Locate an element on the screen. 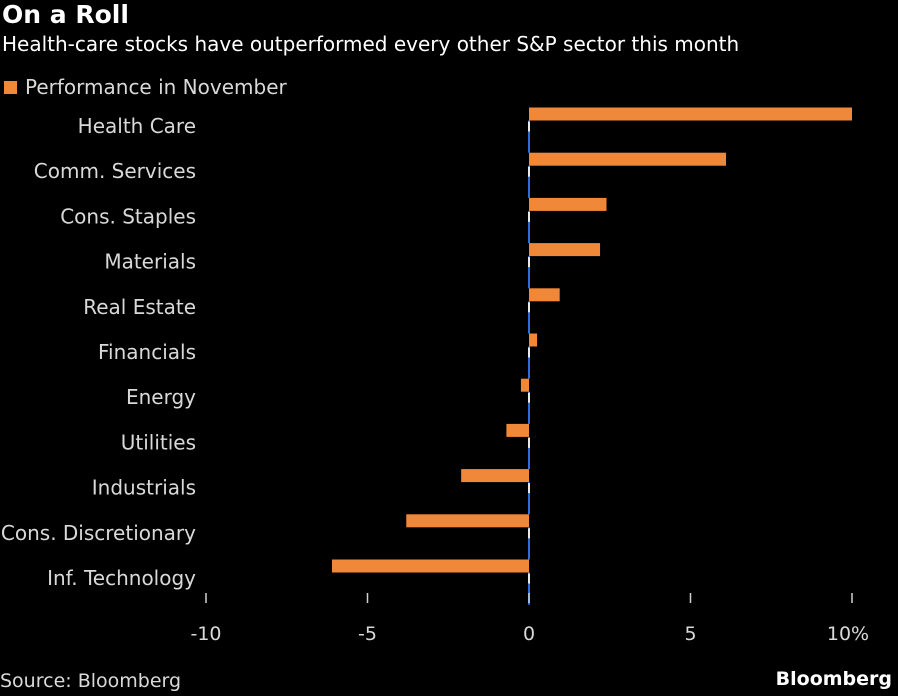 This screenshot has width=898, height=696. category-label: Materials is located at coordinates (150, 262).